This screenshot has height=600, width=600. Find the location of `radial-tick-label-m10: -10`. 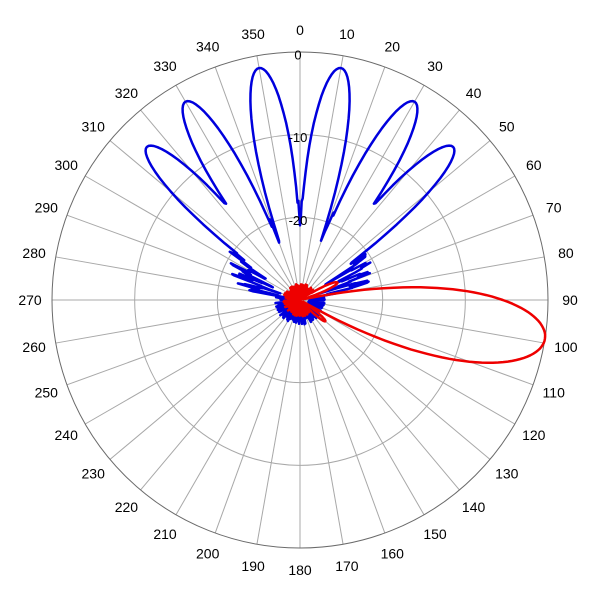

radial-tick-label-m10: -10 is located at coordinates (298, 137).